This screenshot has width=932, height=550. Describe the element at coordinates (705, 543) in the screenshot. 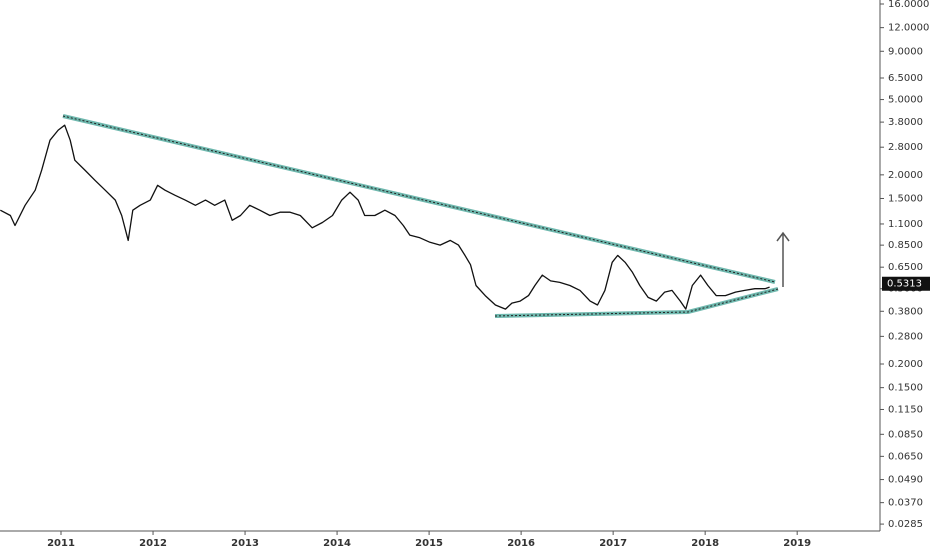

I see `x-tick-label: 2018` at that location.